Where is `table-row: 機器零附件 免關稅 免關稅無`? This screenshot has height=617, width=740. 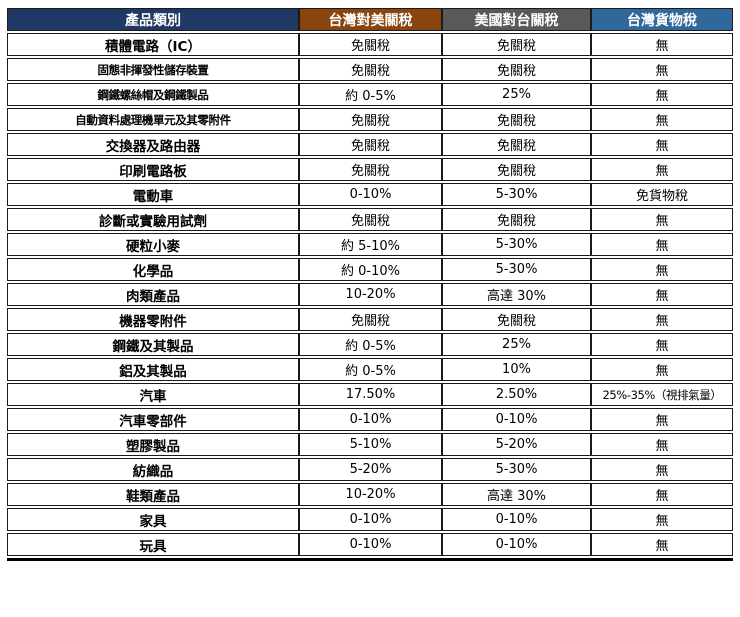 table-row: 機器零附件 免關稅 免關稅無 is located at coordinates (370, 319).